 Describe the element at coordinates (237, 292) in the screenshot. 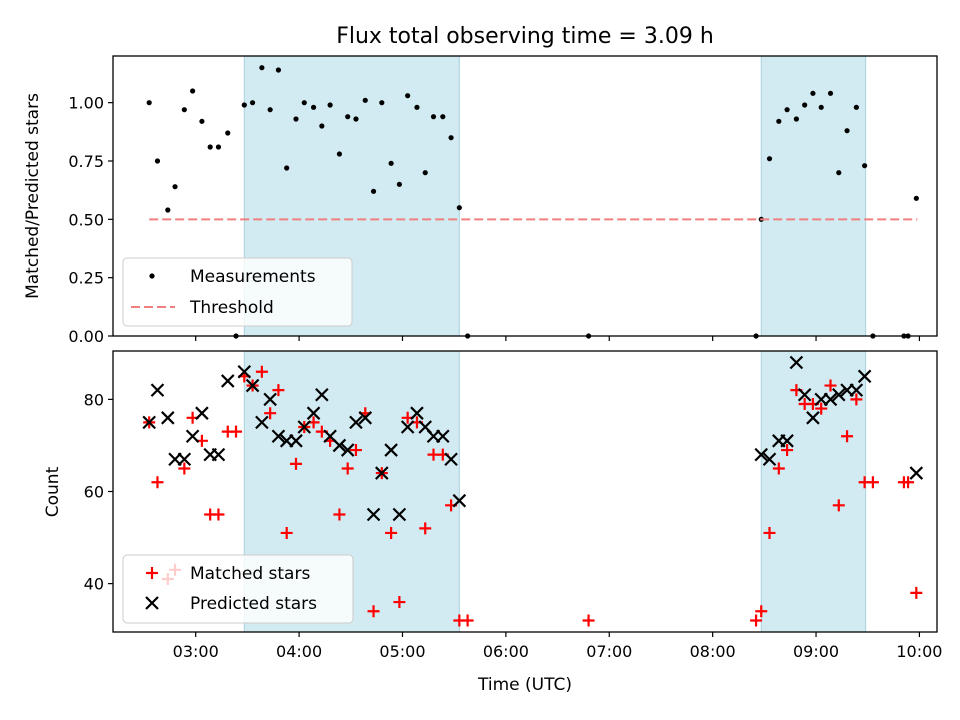

I see `ratio-legend: Measurements Threshold` at that location.